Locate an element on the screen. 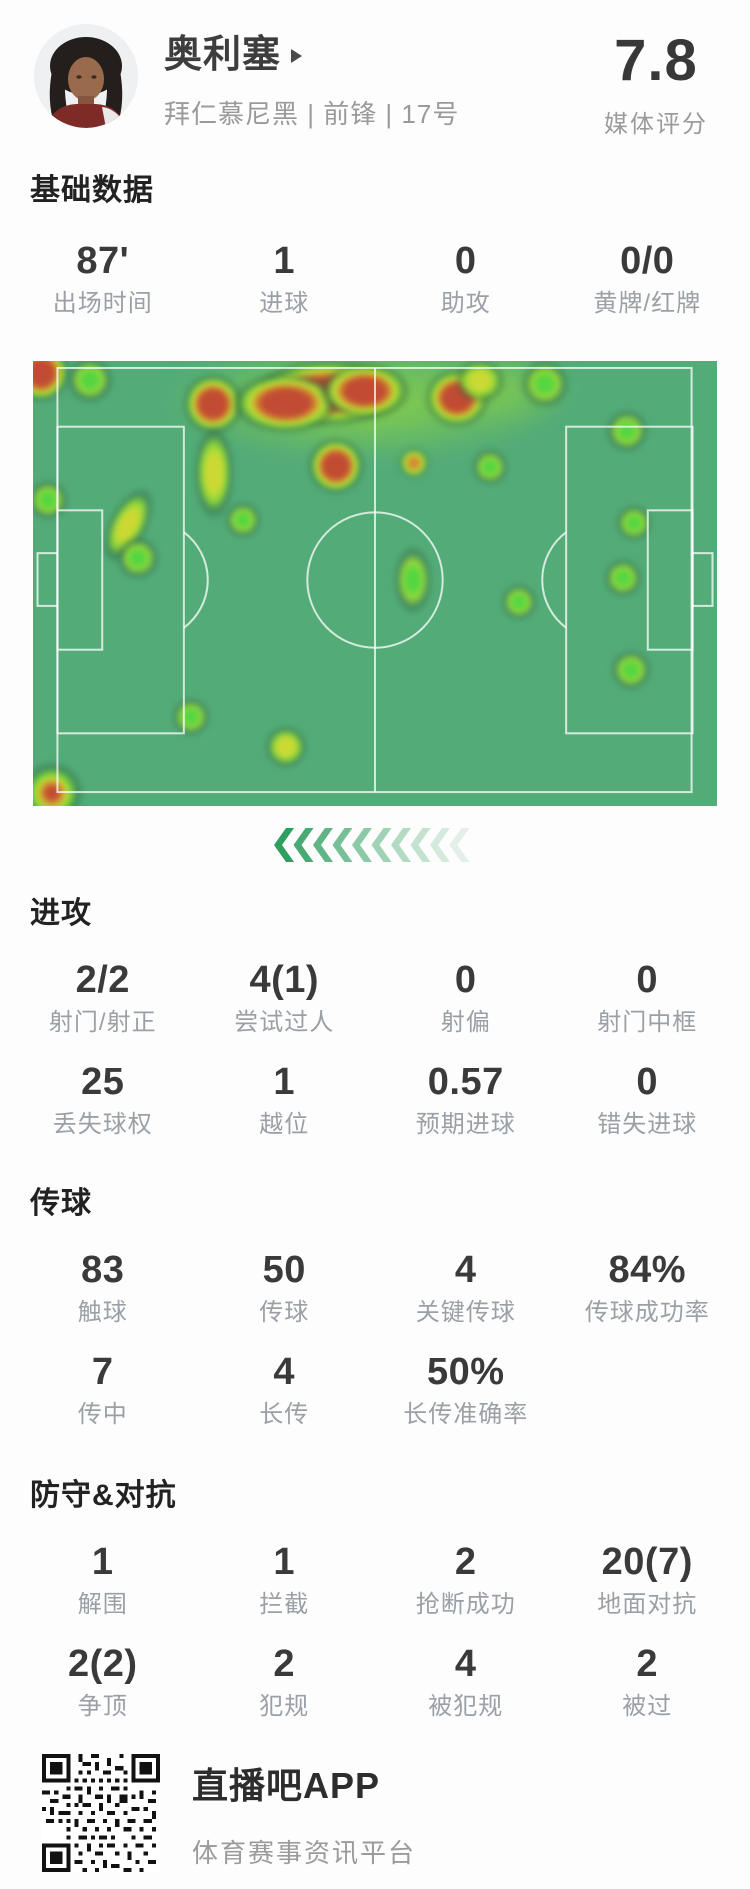 This screenshot has height=1889, width=750. stat-label: 传中 is located at coordinates (102, 1414).